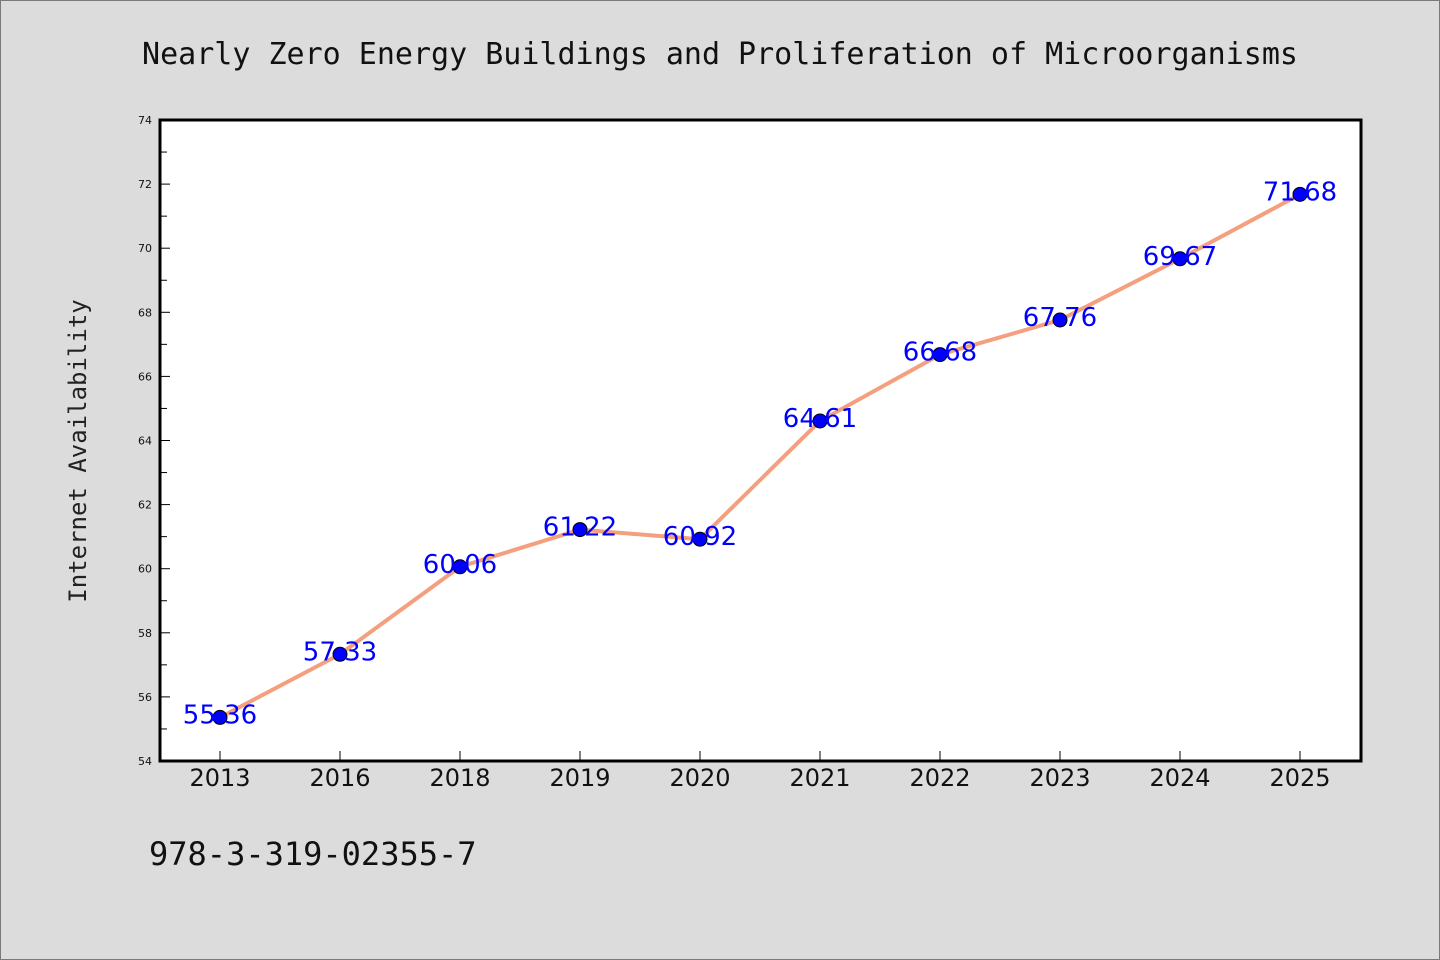 The width and height of the screenshot is (1440, 960). I want to click on data-label: 71.68, so click(1300, 192).